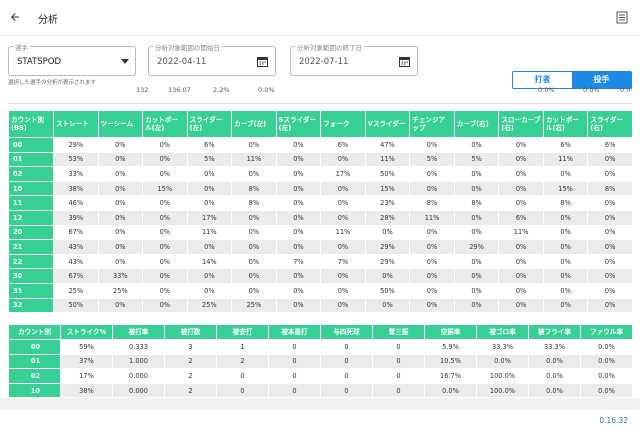 The image size is (640, 427). Describe the element at coordinates (138, 347) in the screenshot. I see `cell: 0.333` at that location.